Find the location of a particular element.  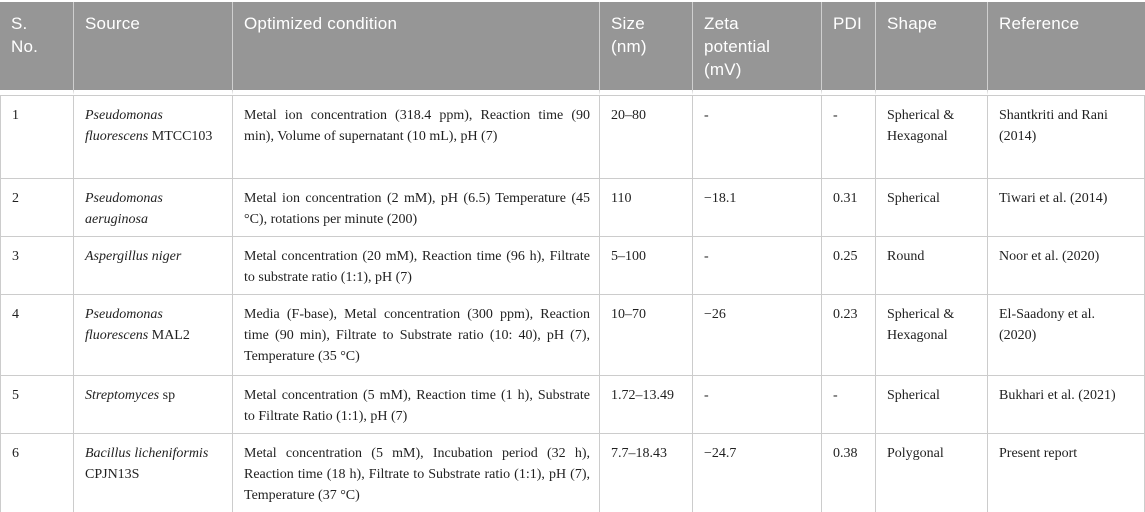

header-label: potential is located at coordinates (737, 46).